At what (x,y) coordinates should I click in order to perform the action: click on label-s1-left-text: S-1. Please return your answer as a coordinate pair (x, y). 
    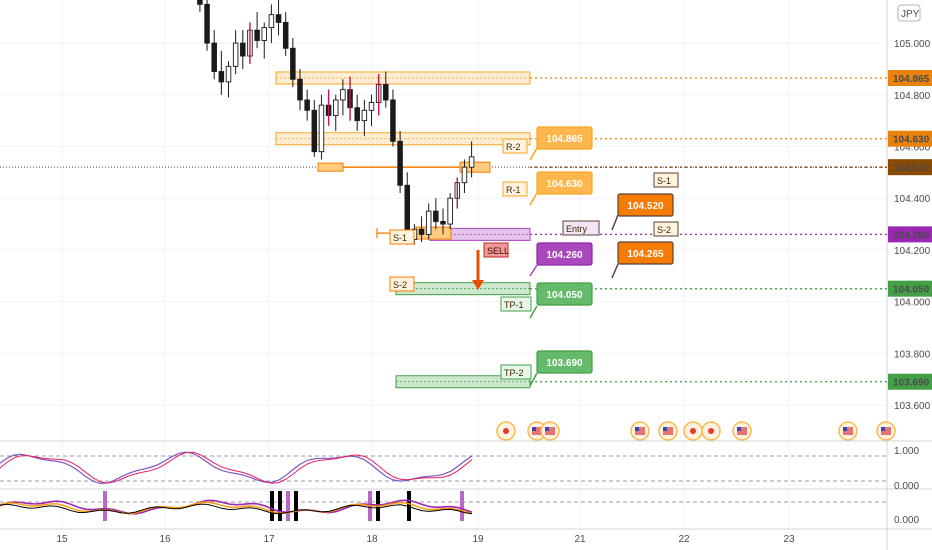
    Looking at the image, I should click on (400, 238).